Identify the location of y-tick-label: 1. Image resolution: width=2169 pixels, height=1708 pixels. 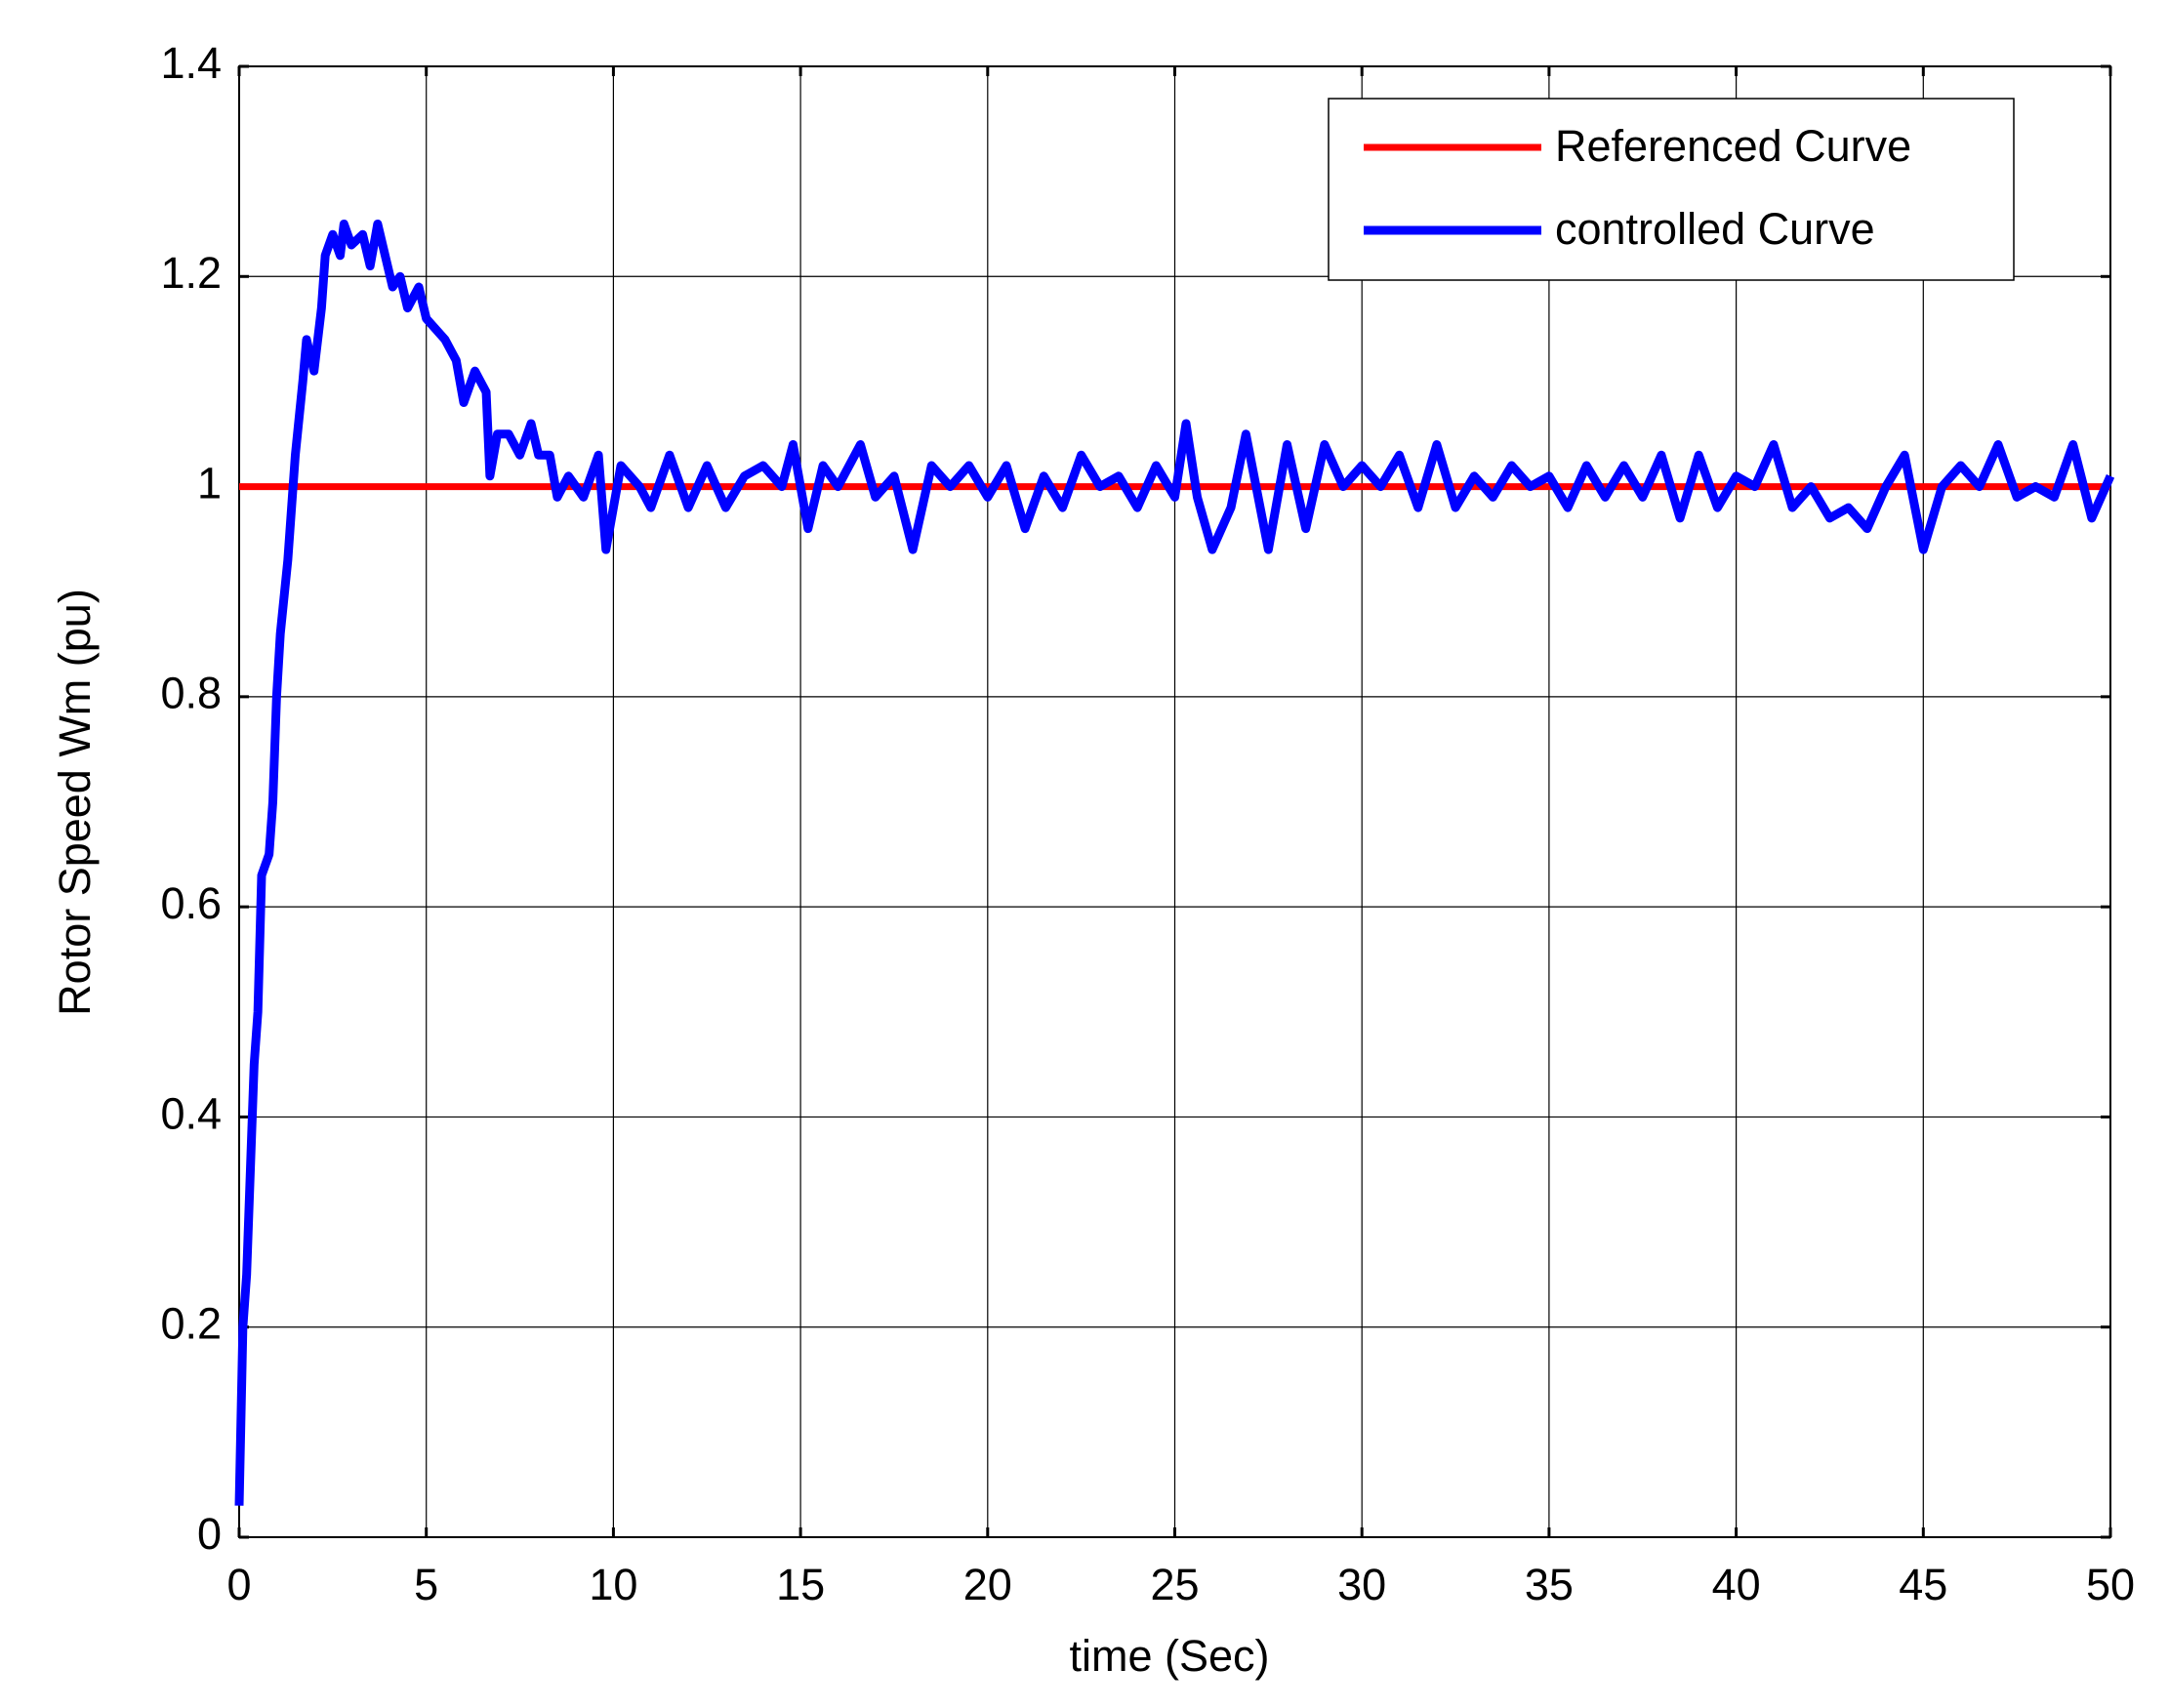
(209, 483).